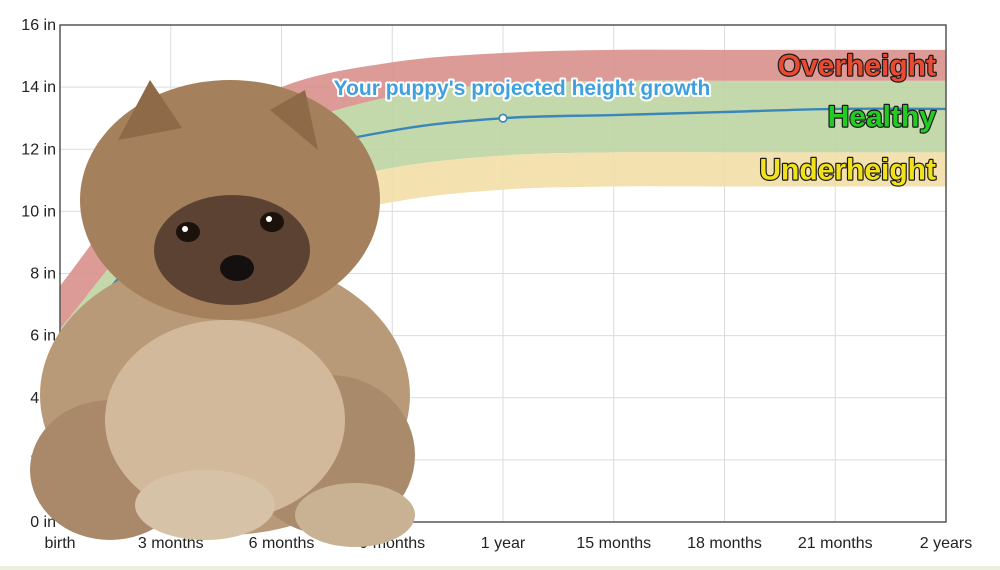 The width and height of the screenshot is (1000, 570). I want to click on band-label-overheight: Overheight, so click(857, 65).